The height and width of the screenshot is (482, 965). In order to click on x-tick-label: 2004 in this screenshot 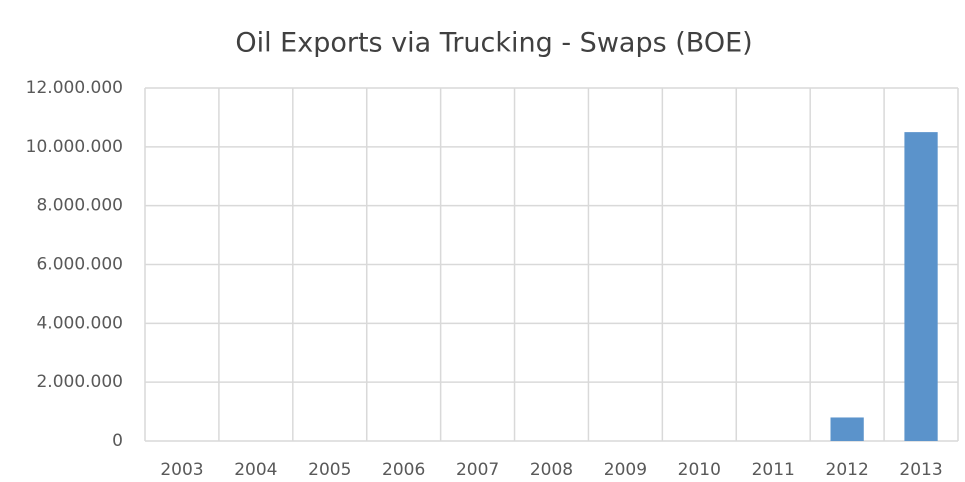, I will do `click(255, 470)`.